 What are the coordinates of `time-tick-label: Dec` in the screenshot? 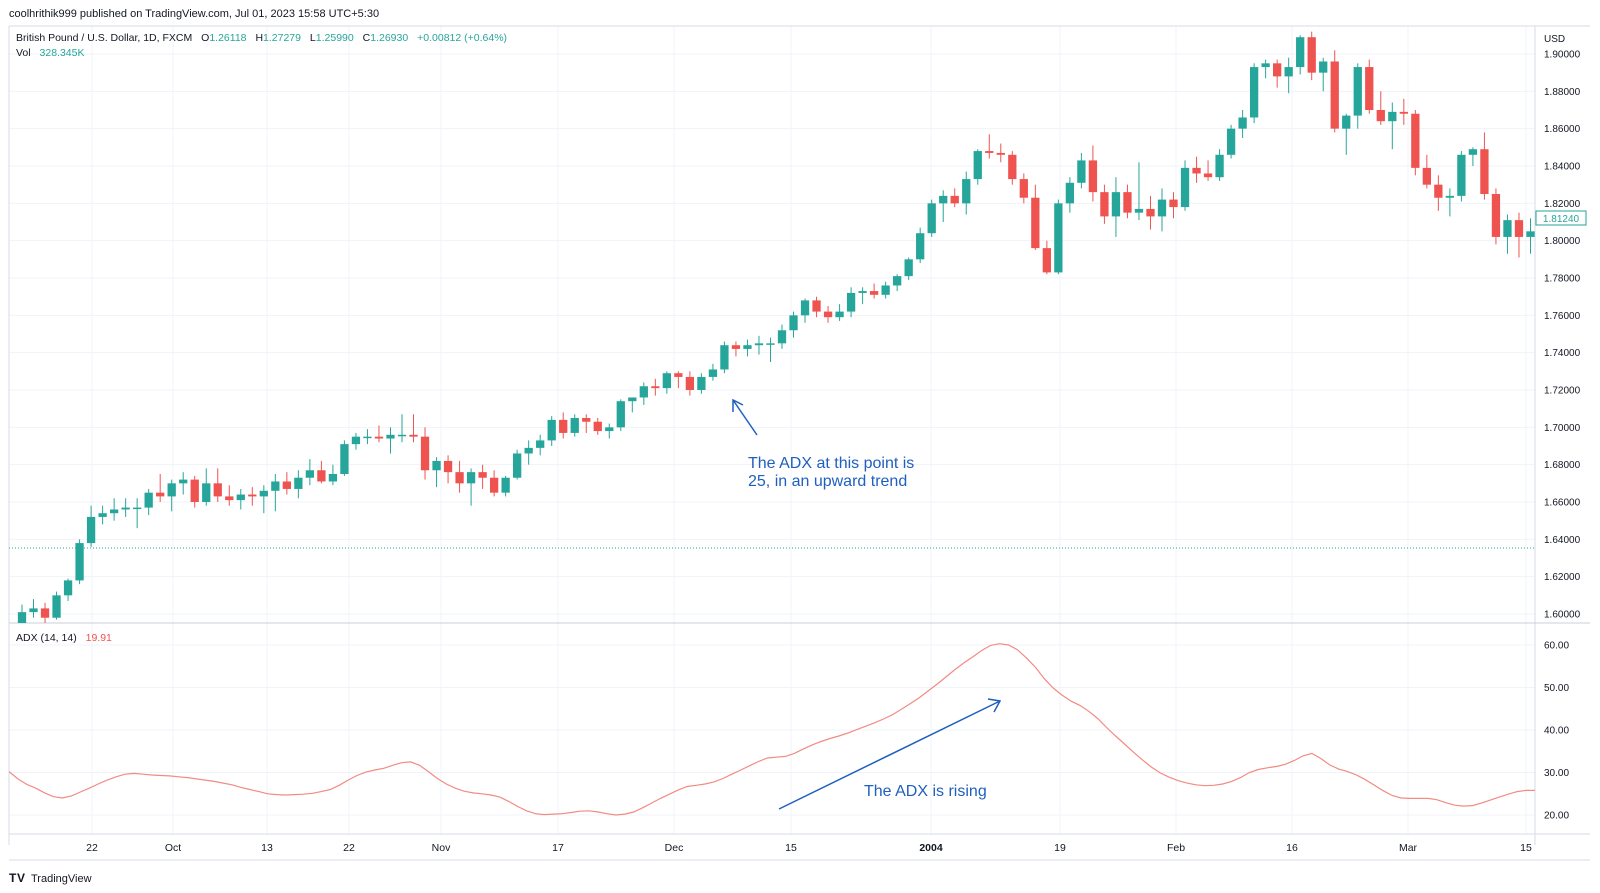 It's located at (674, 848).